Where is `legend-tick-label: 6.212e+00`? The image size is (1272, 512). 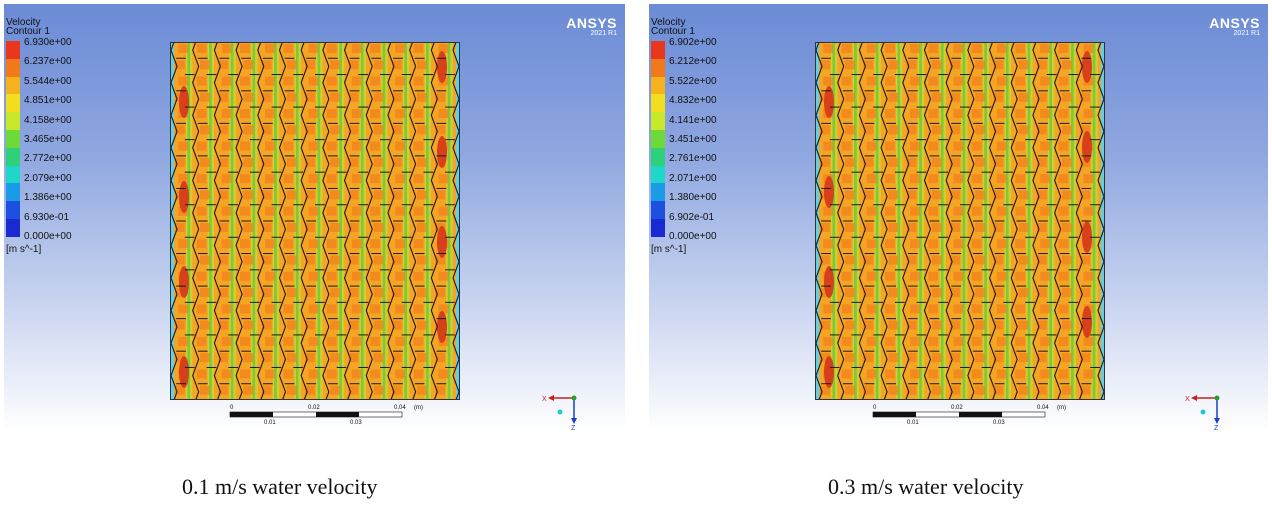
legend-tick-label: 6.212e+00 is located at coordinates (693, 62).